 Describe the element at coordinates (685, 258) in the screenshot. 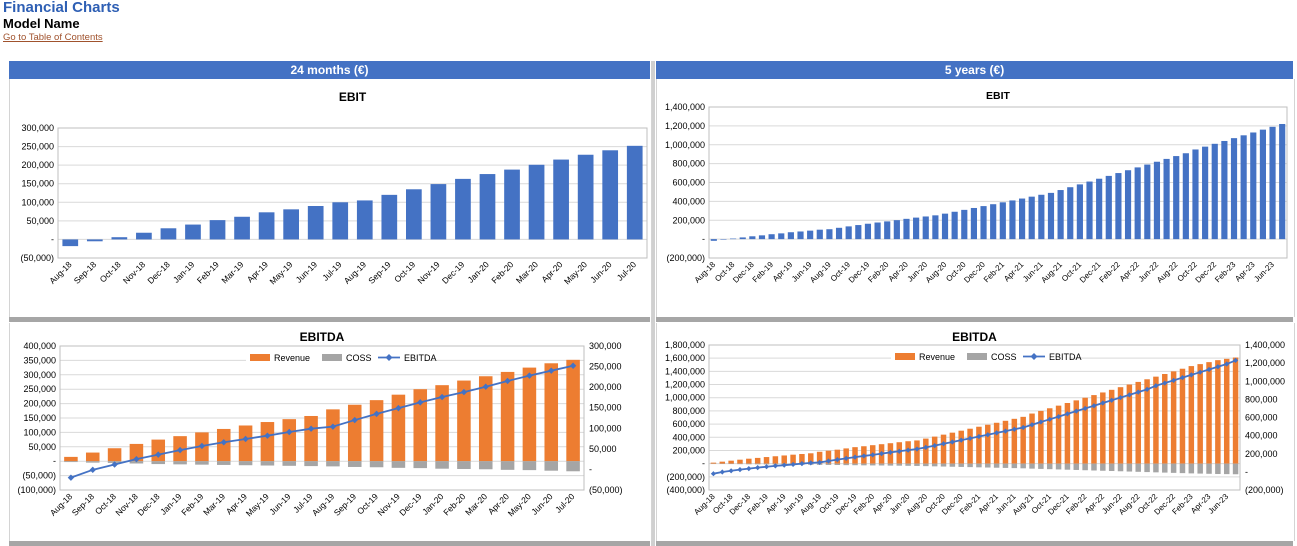

I see `y-tick-label: (200,000)` at that location.